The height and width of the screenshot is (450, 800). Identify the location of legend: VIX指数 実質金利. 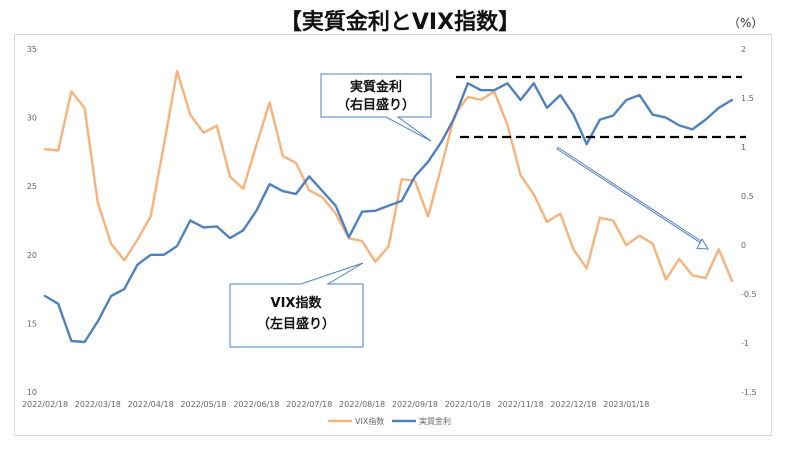
(389, 421).